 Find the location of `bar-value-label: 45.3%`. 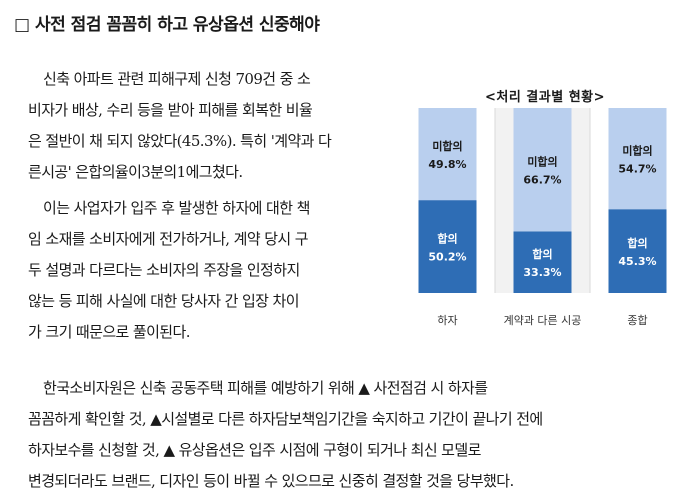

bar-value-label: 45.3% is located at coordinates (637, 261).